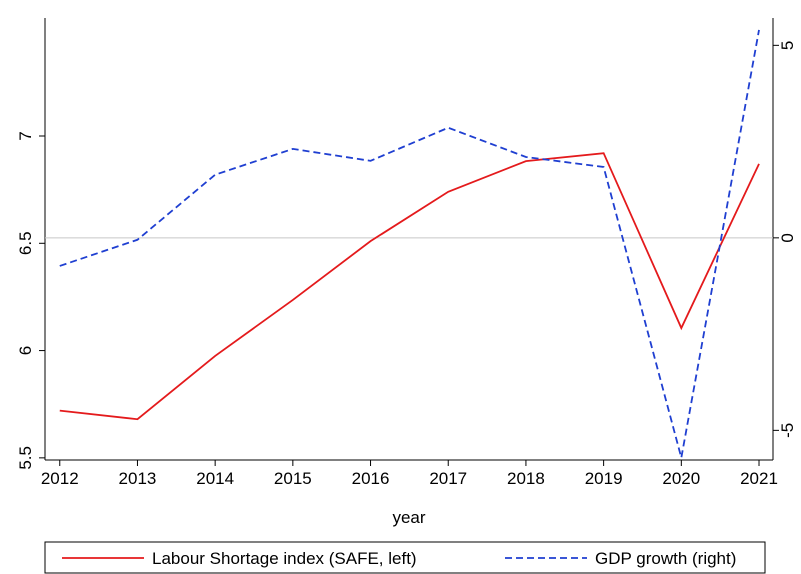 Image resolution: width=801 pixels, height=574 pixels. What do you see at coordinates (526, 478) in the screenshot?
I see `x-tick-label: 2018` at bounding box center [526, 478].